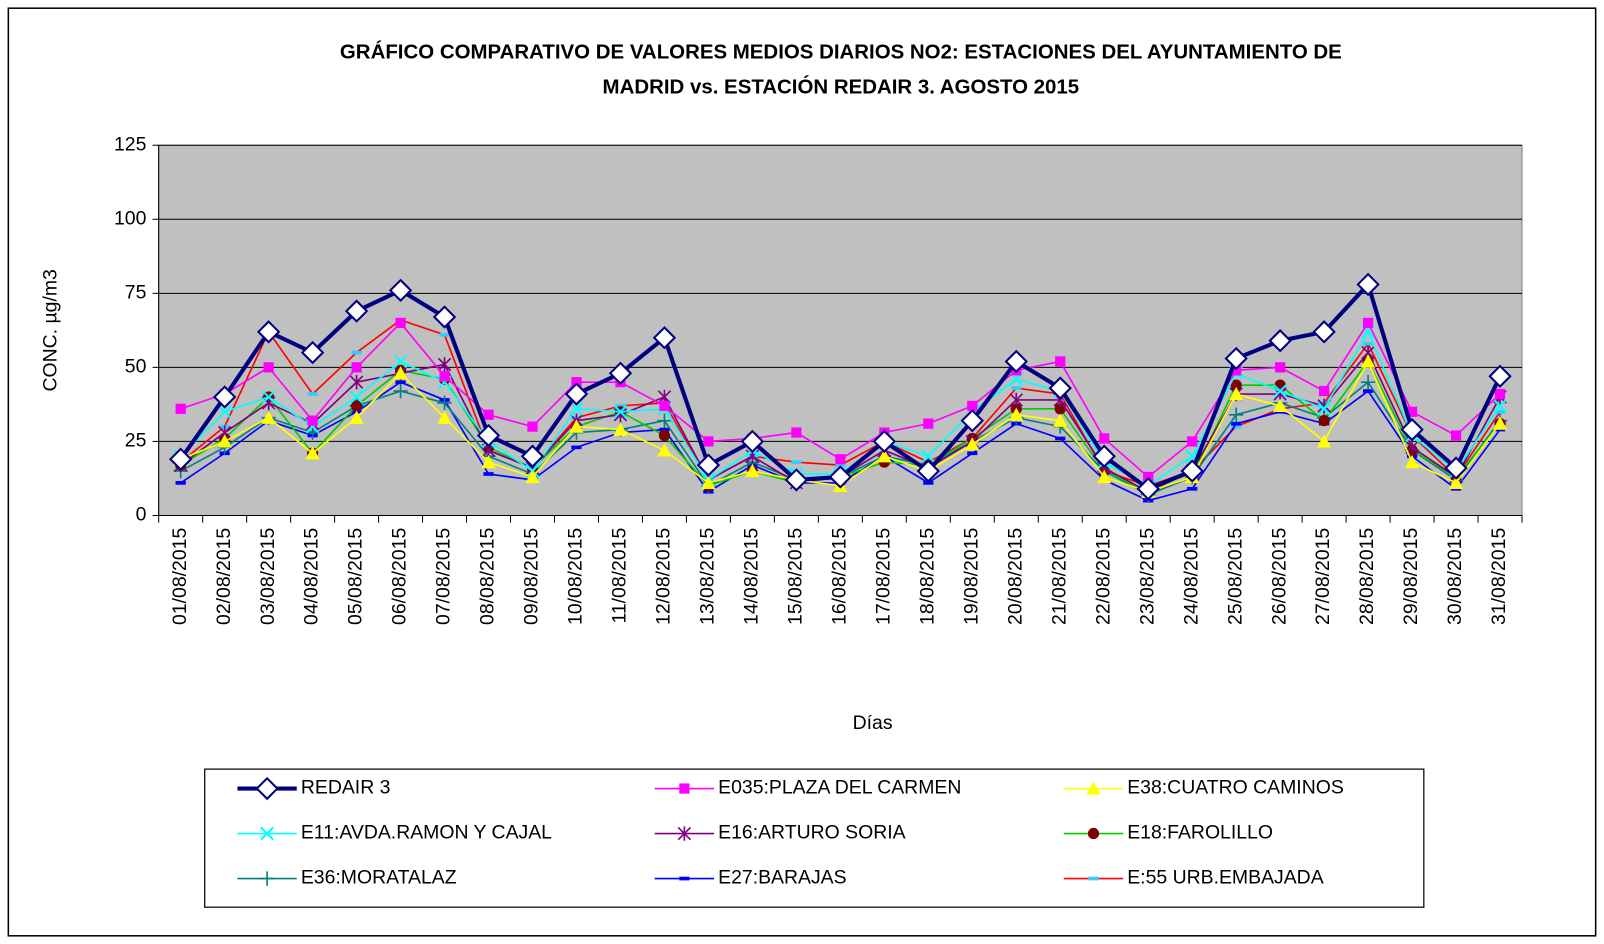 The width and height of the screenshot is (1604, 944). I want to click on y-tick-label: 75, so click(136, 292).